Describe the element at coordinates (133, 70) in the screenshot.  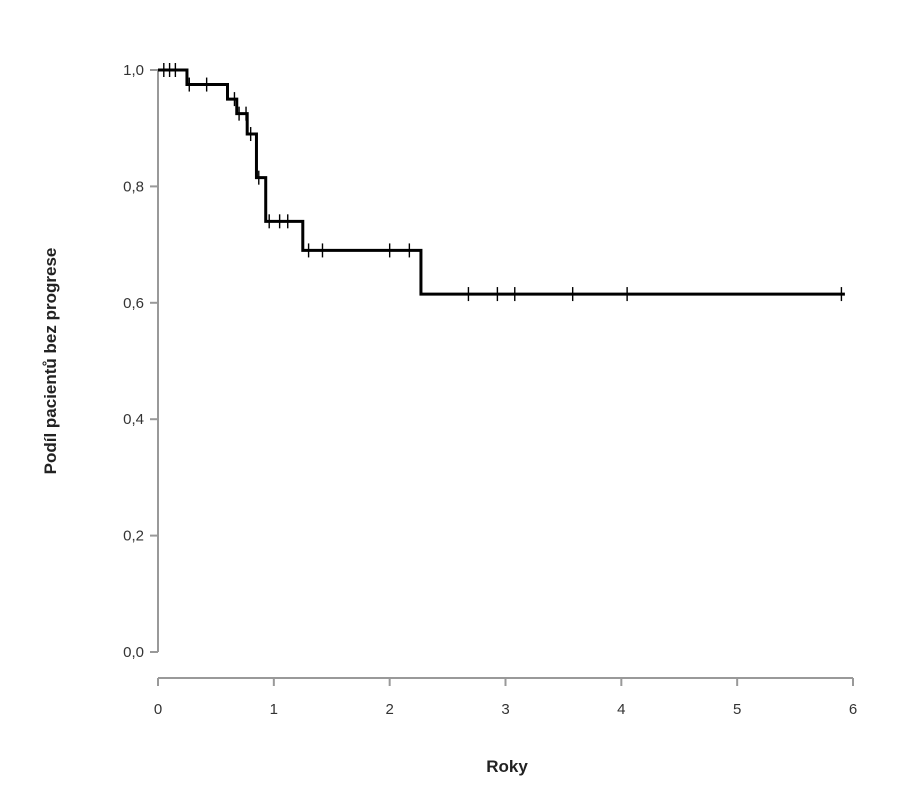
I see `y-tick-label: 1,0` at that location.